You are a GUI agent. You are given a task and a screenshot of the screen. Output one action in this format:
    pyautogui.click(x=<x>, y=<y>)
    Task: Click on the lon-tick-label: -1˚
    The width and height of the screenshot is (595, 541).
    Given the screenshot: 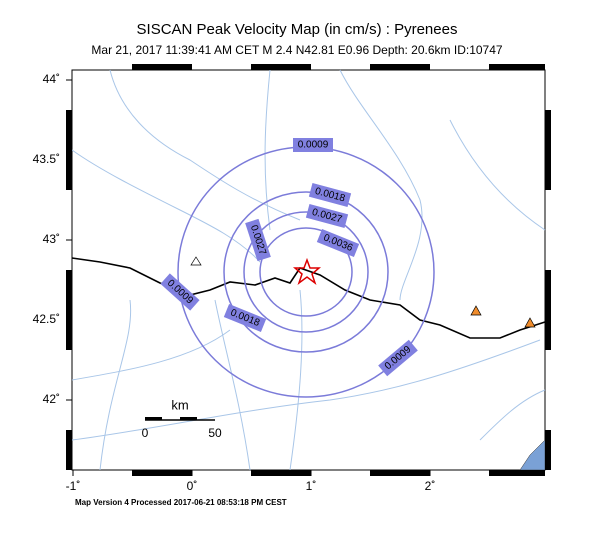 What is the action you would take?
    pyautogui.click(x=73, y=486)
    